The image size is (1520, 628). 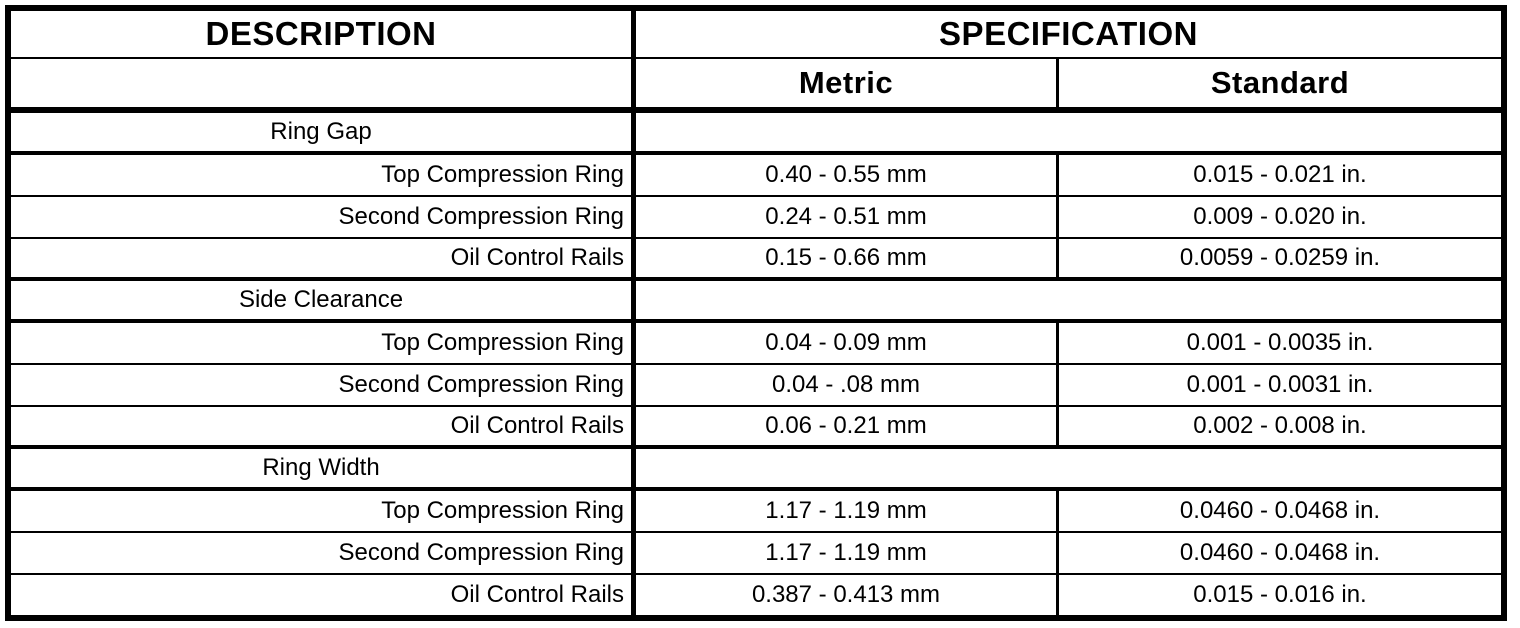 I want to click on section-title-ring-gap: Ring Gap, so click(x=323, y=134).